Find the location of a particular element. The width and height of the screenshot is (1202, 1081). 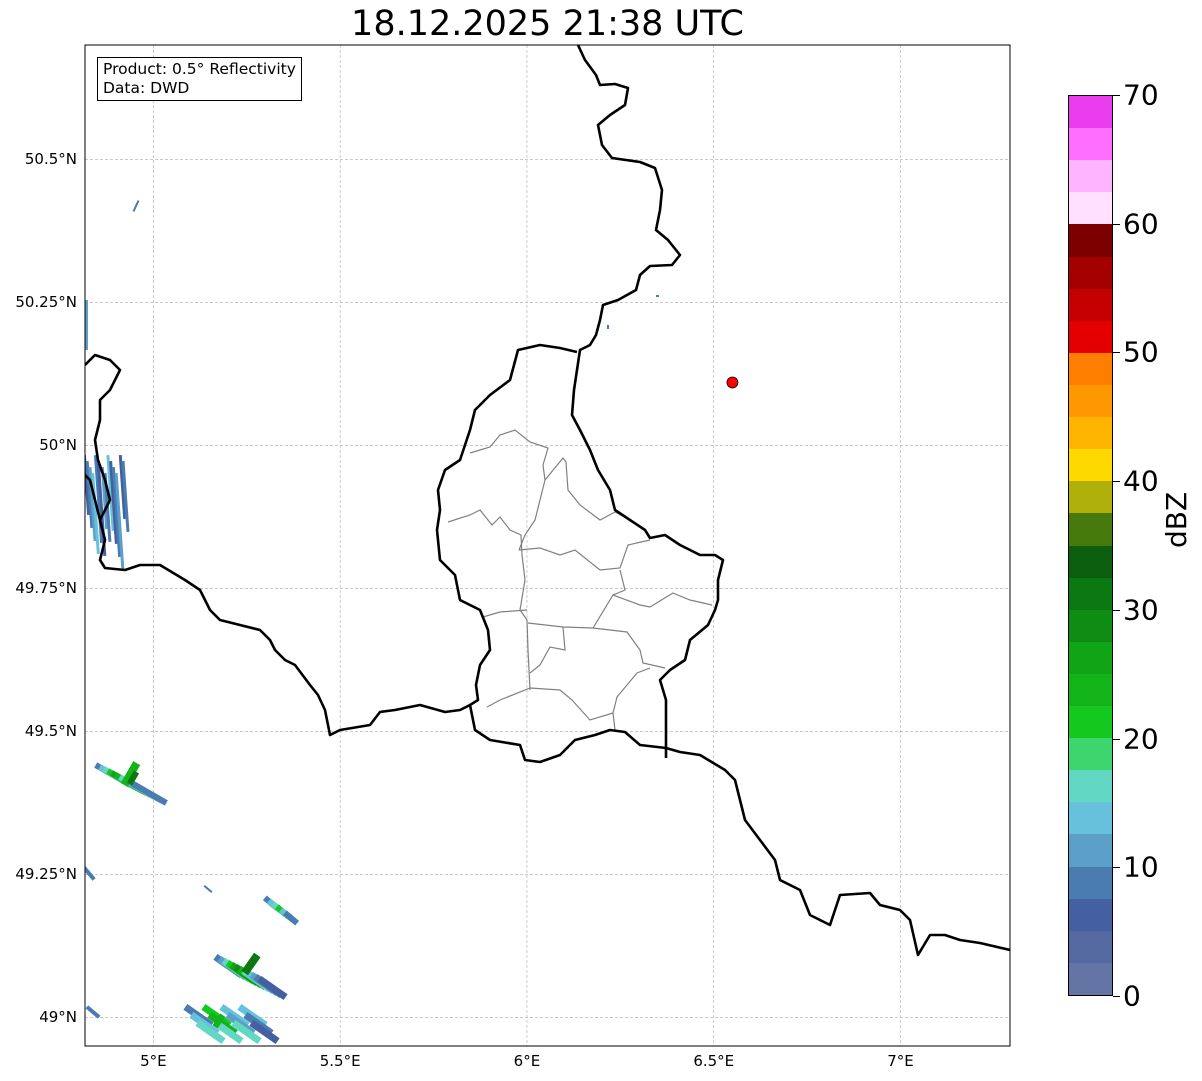

colorbar-tick-label: 0 is located at coordinates (1132, 996).